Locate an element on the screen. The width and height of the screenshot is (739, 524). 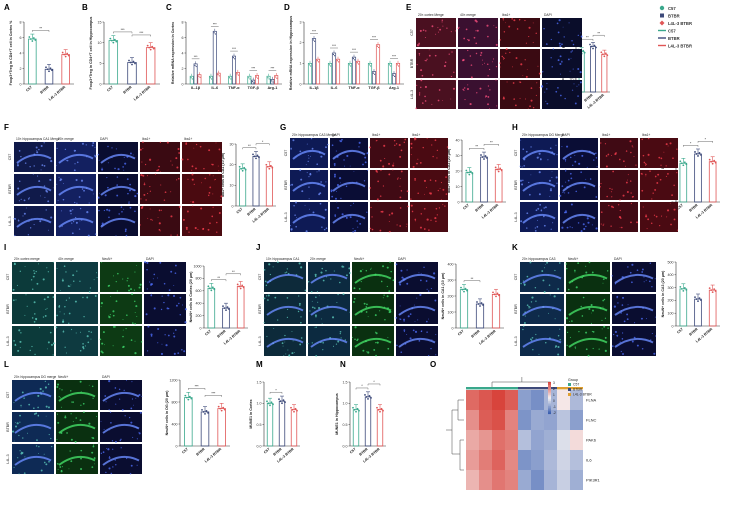
cell-layer-band is located at coordinates (121, 396).